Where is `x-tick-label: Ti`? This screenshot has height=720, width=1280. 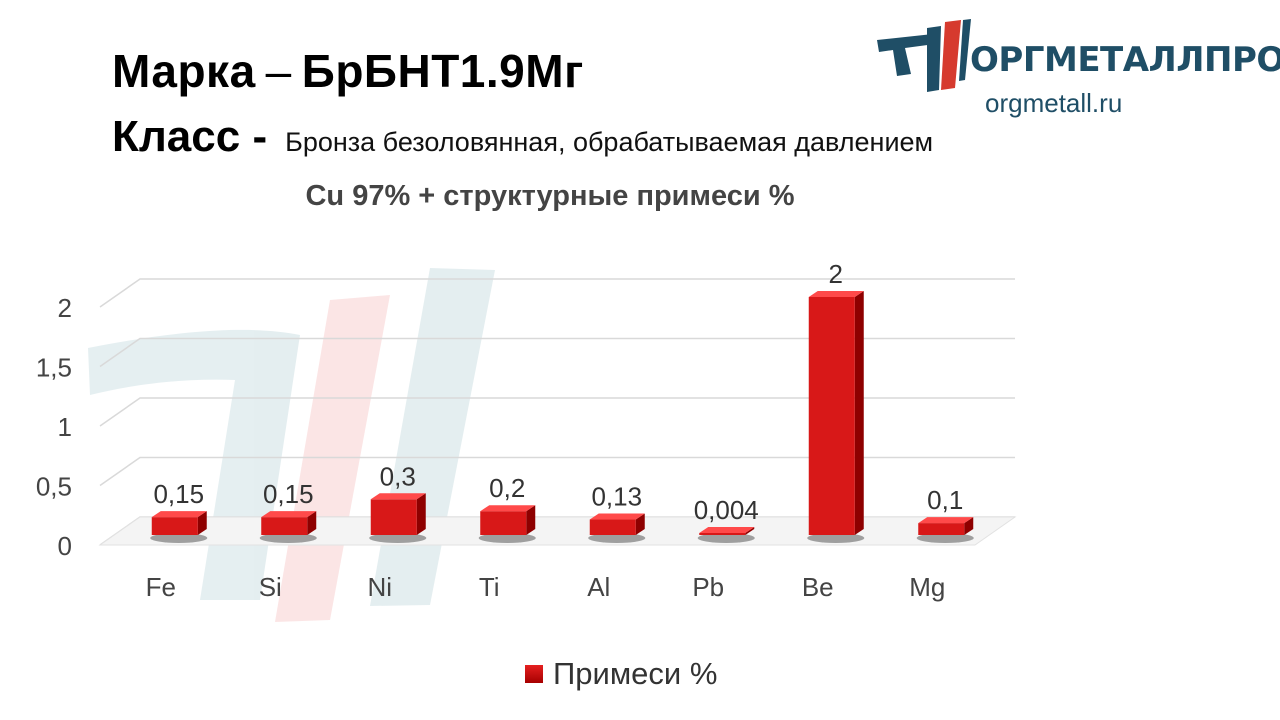
x-tick-label: Ti is located at coordinates (489, 587).